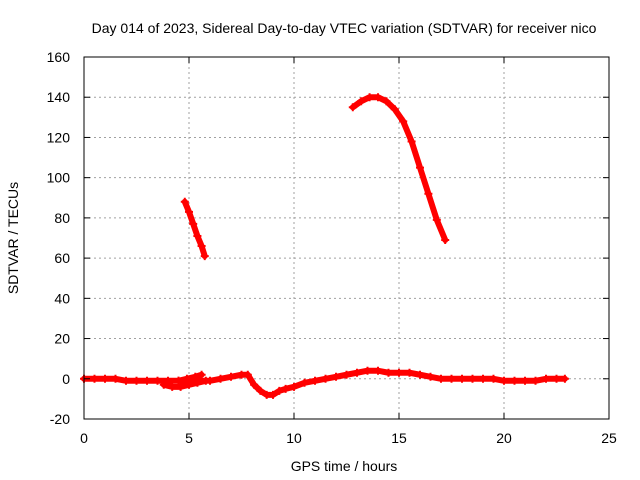 The height and width of the screenshot is (480, 640). What do you see at coordinates (189, 438) in the screenshot?
I see `x-tick-label: 5` at bounding box center [189, 438].